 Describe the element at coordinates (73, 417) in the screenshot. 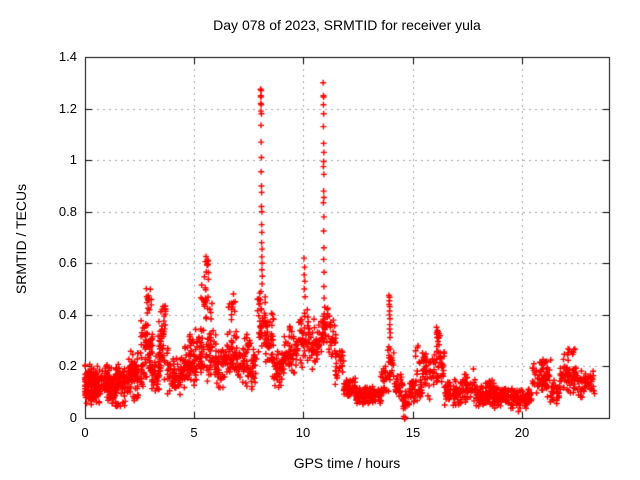

I see `y-tick-label: 0` at that location.